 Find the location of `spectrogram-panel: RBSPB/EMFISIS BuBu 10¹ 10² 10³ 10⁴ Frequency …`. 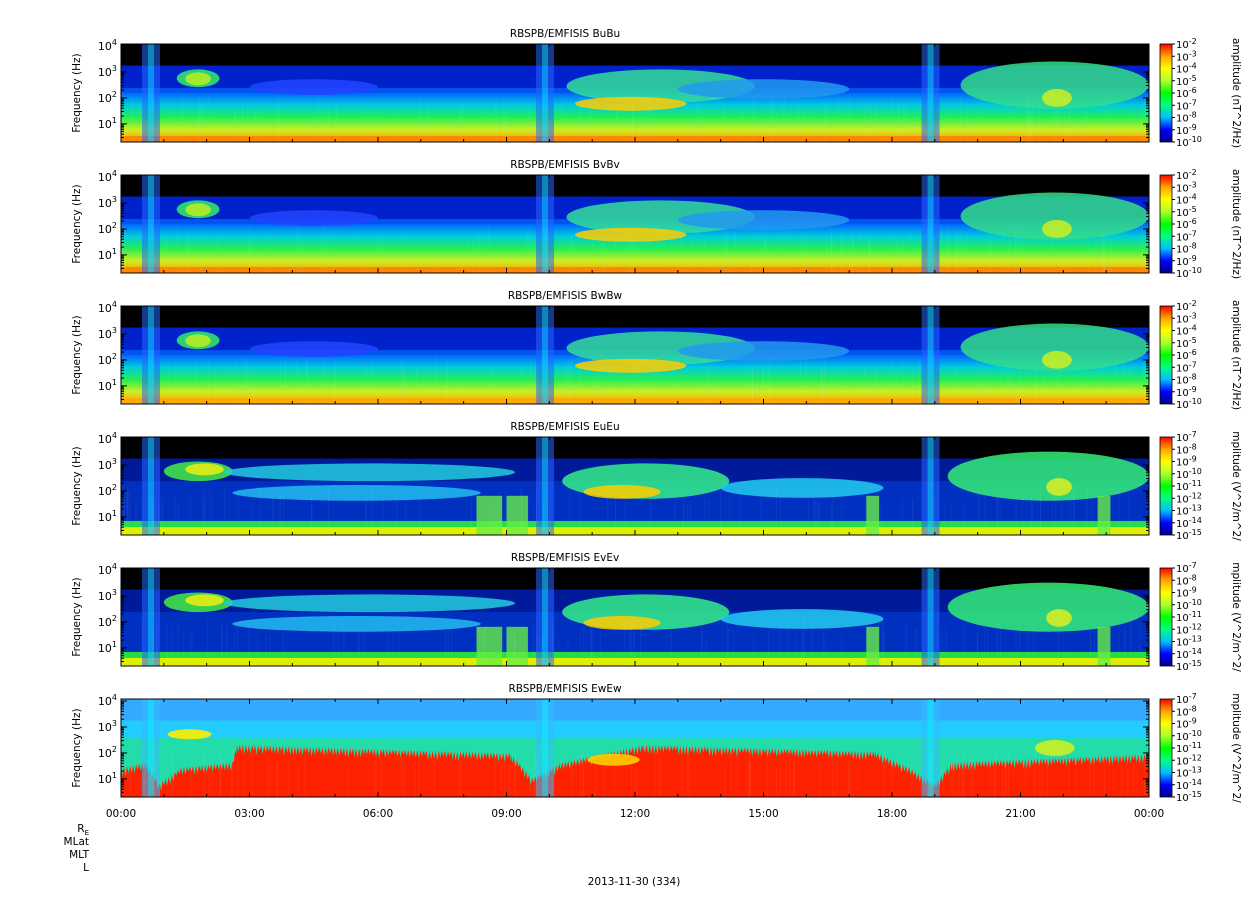

spectrogram-panel: RBSPB/EMFISIS BuBu 10¹ 10² 10³ 10⁴ Frequency … is located at coordinates (656, 88).